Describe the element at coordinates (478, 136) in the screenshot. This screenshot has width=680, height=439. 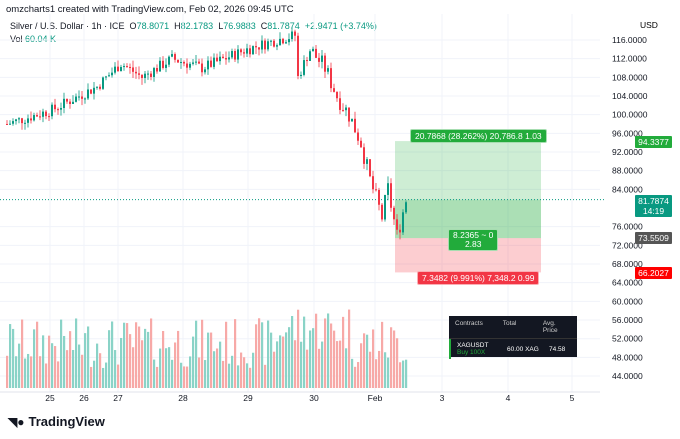
I see `target-label: 20.7868 (28.262%) 20,786.8 1.03` at that location.